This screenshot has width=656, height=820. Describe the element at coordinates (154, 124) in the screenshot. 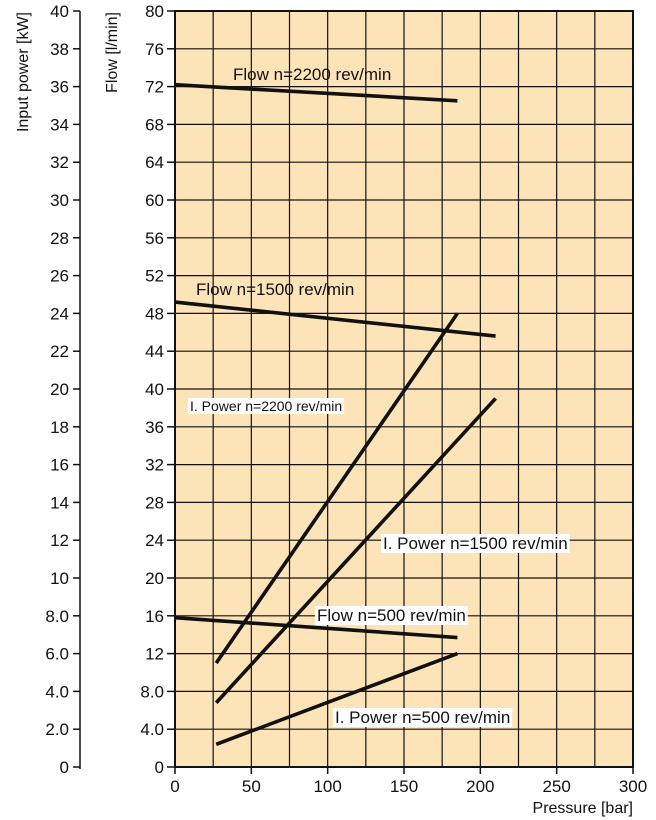

I see `flow-tick-label: 68` at that location.